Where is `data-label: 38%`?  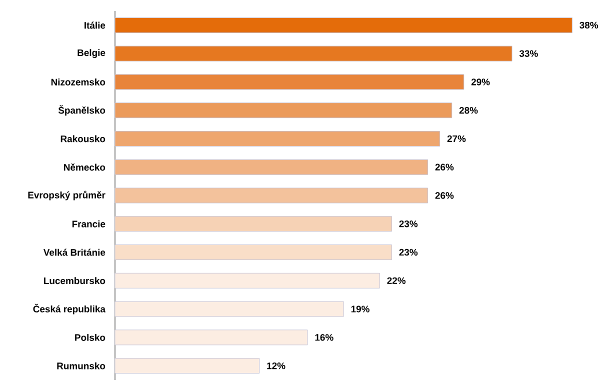 data-label: 38% is located at coordinates (589, 25).